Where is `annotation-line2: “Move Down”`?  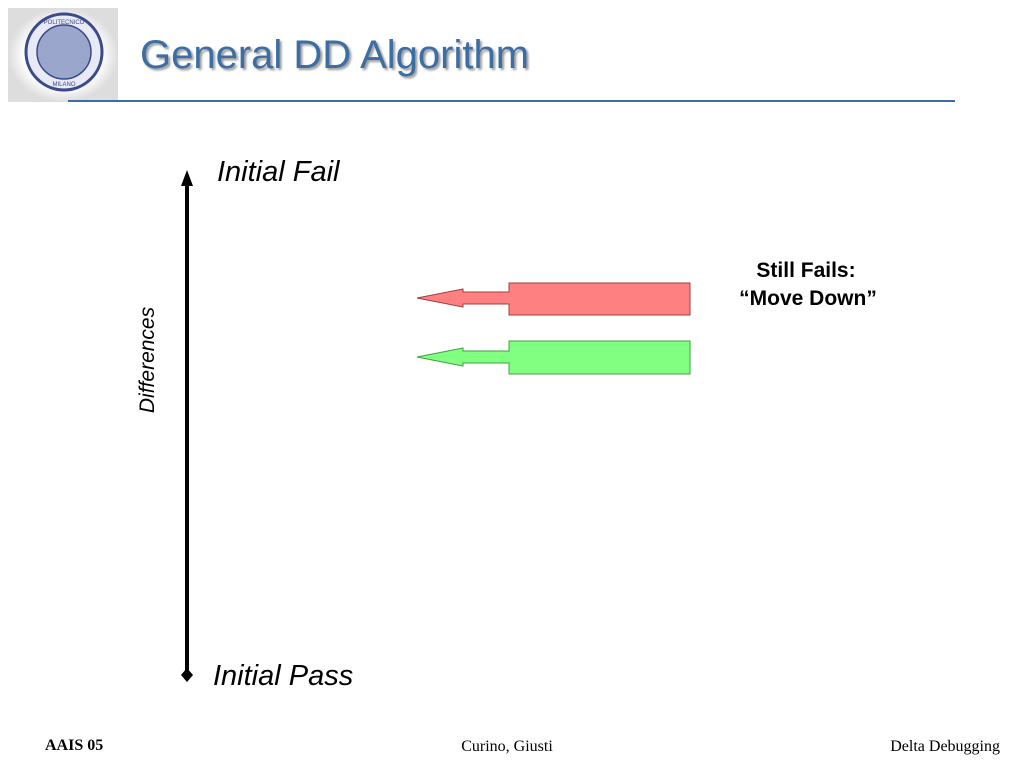 annotation-line2: “Move Down” is located at coordinates (808, 298).